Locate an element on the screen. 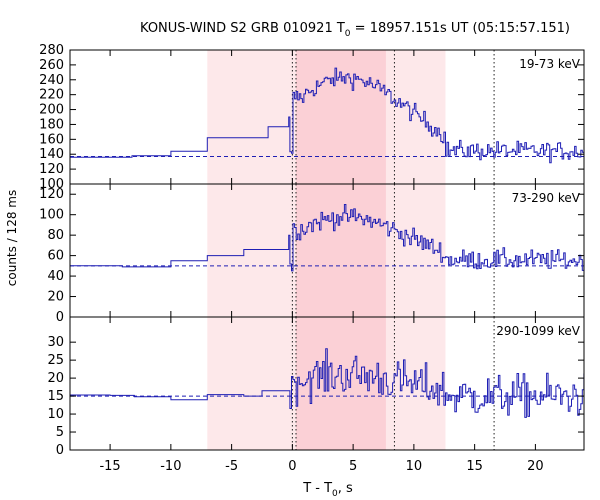 This screenshot has width=600, height=500. energy-band-label: 73-290 keV is located at coordinates (546, 198).